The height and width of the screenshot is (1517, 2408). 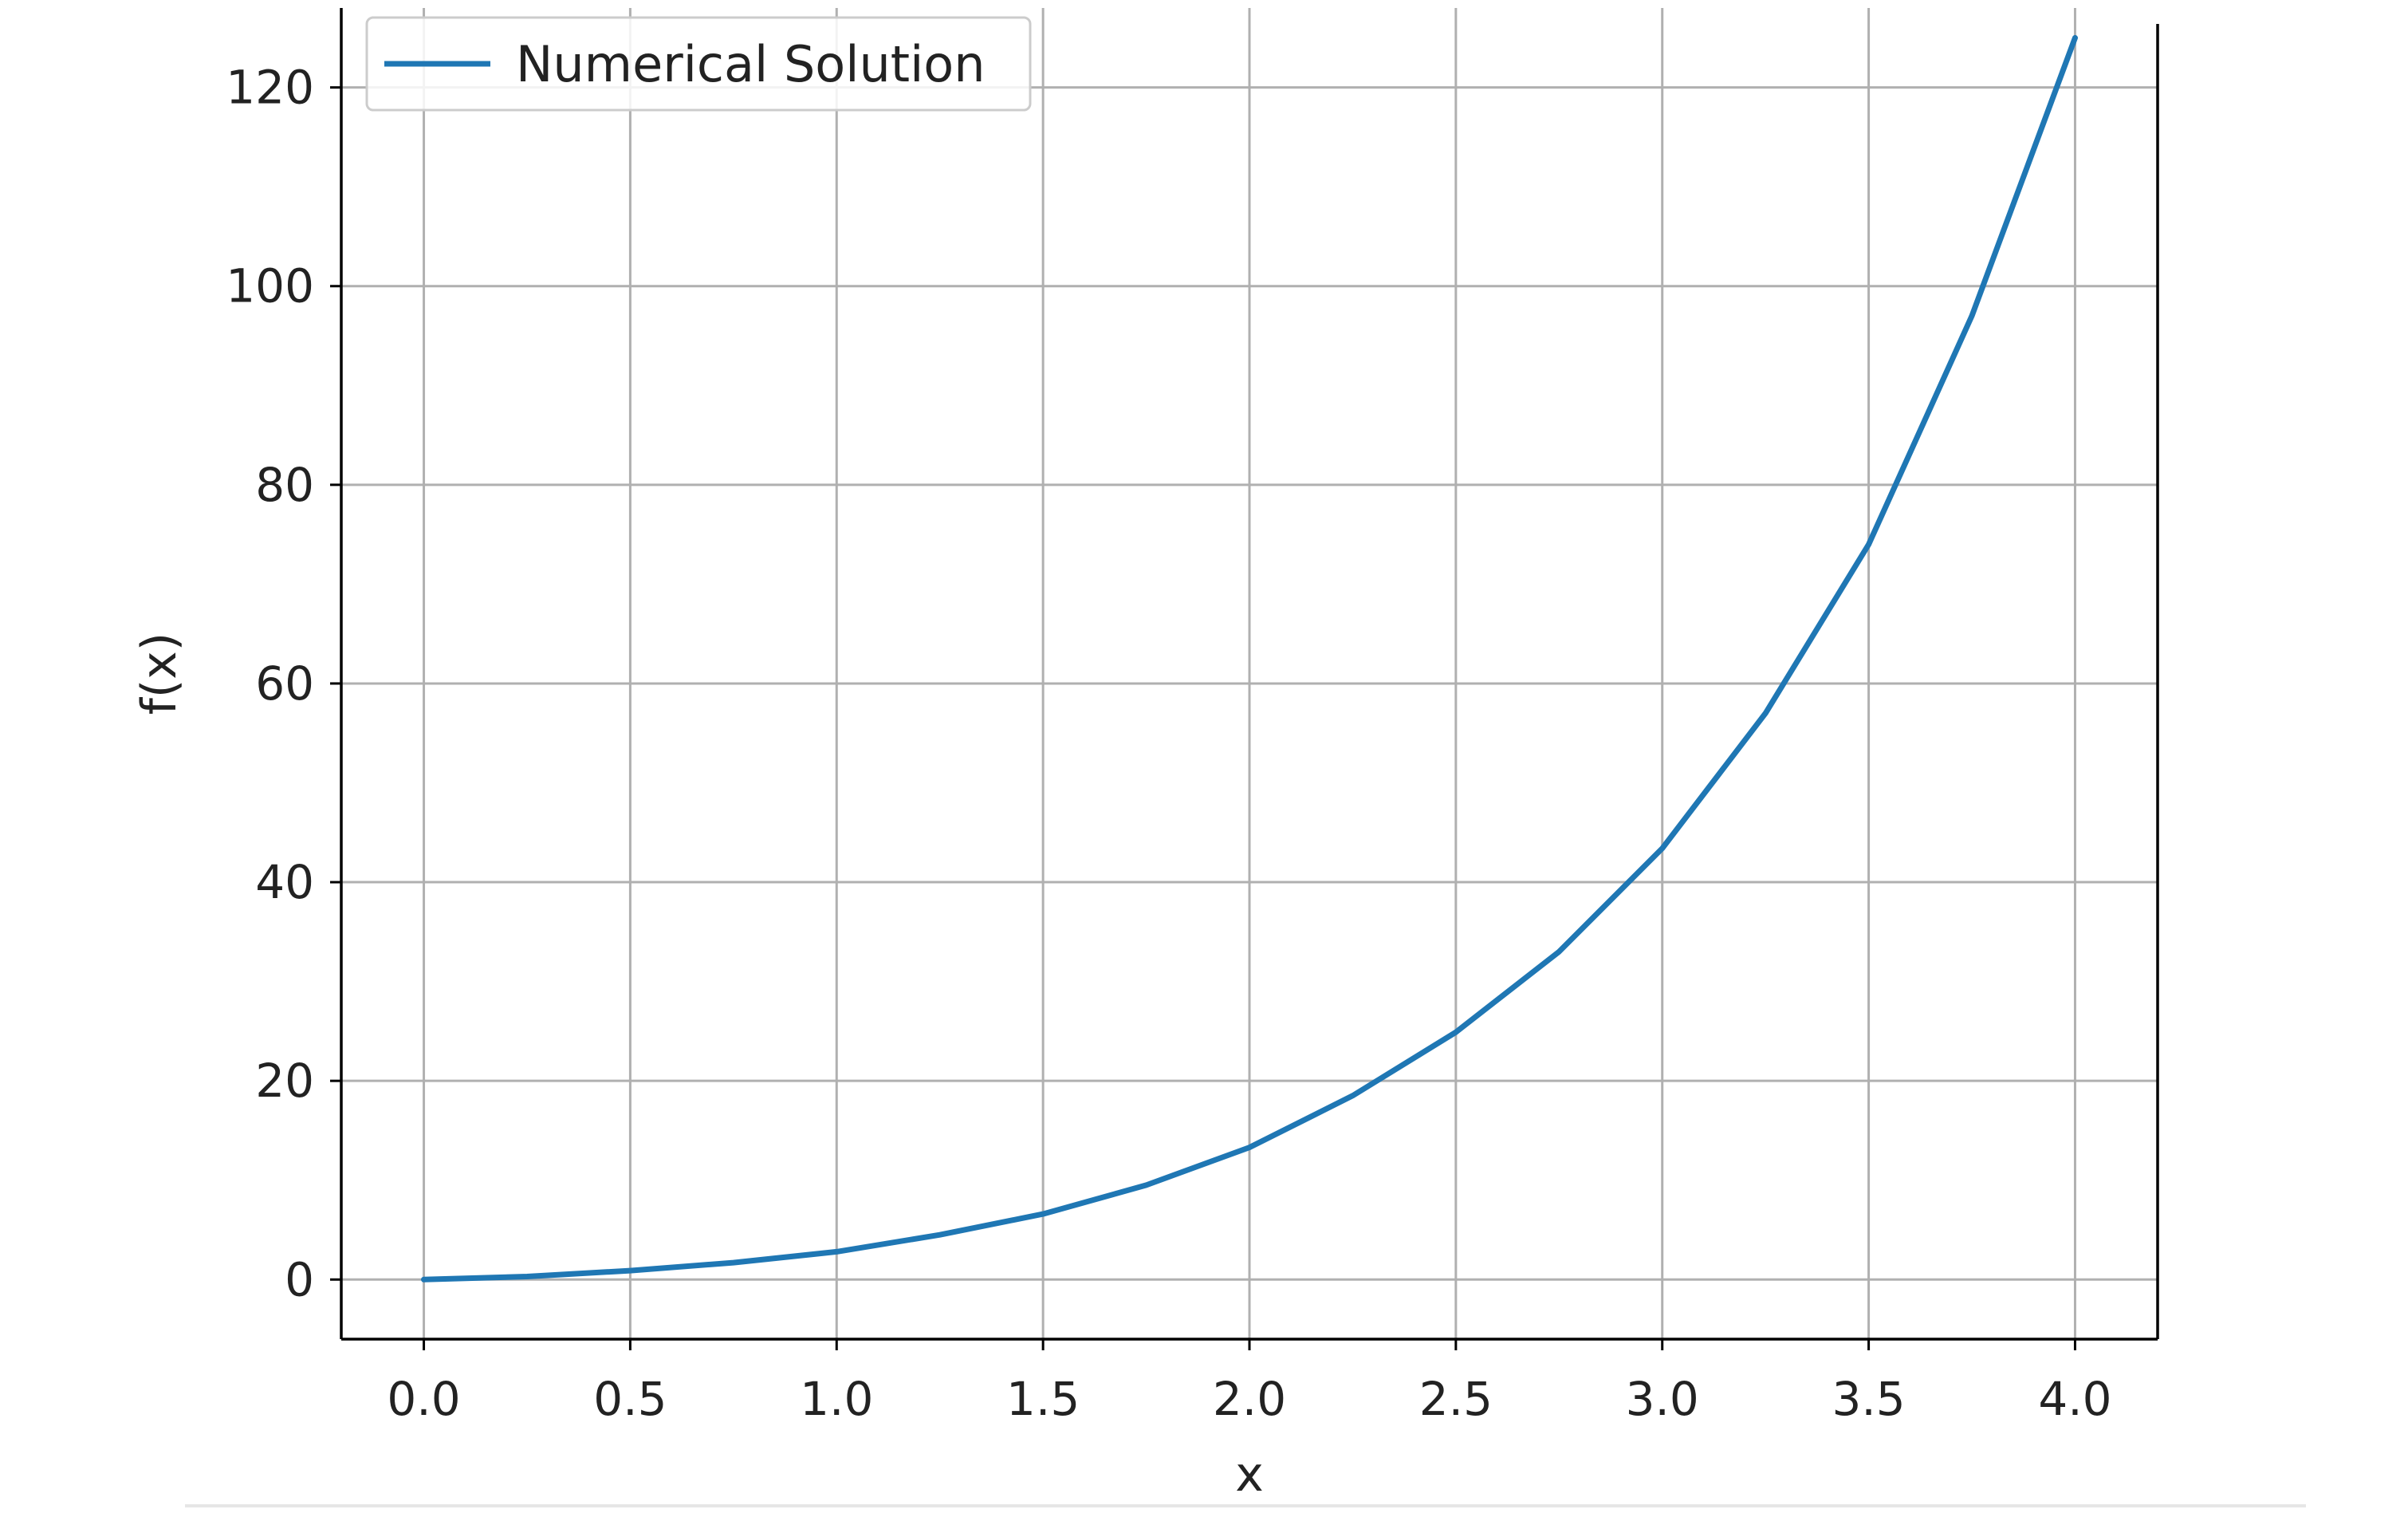 I want to click on legend-box, so click(x=698, y=64).